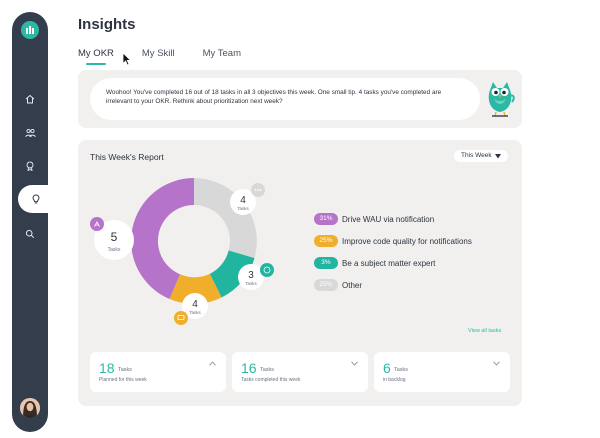  I want to click on legend-item: 3% Be a subject matter expert, so click(393, 263).